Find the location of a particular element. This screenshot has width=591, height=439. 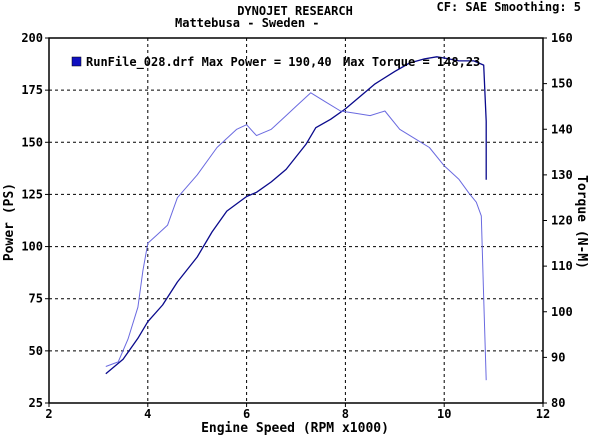

legend-torque-text: Max Torque = 148,23 is located at coordinates (411, 62).